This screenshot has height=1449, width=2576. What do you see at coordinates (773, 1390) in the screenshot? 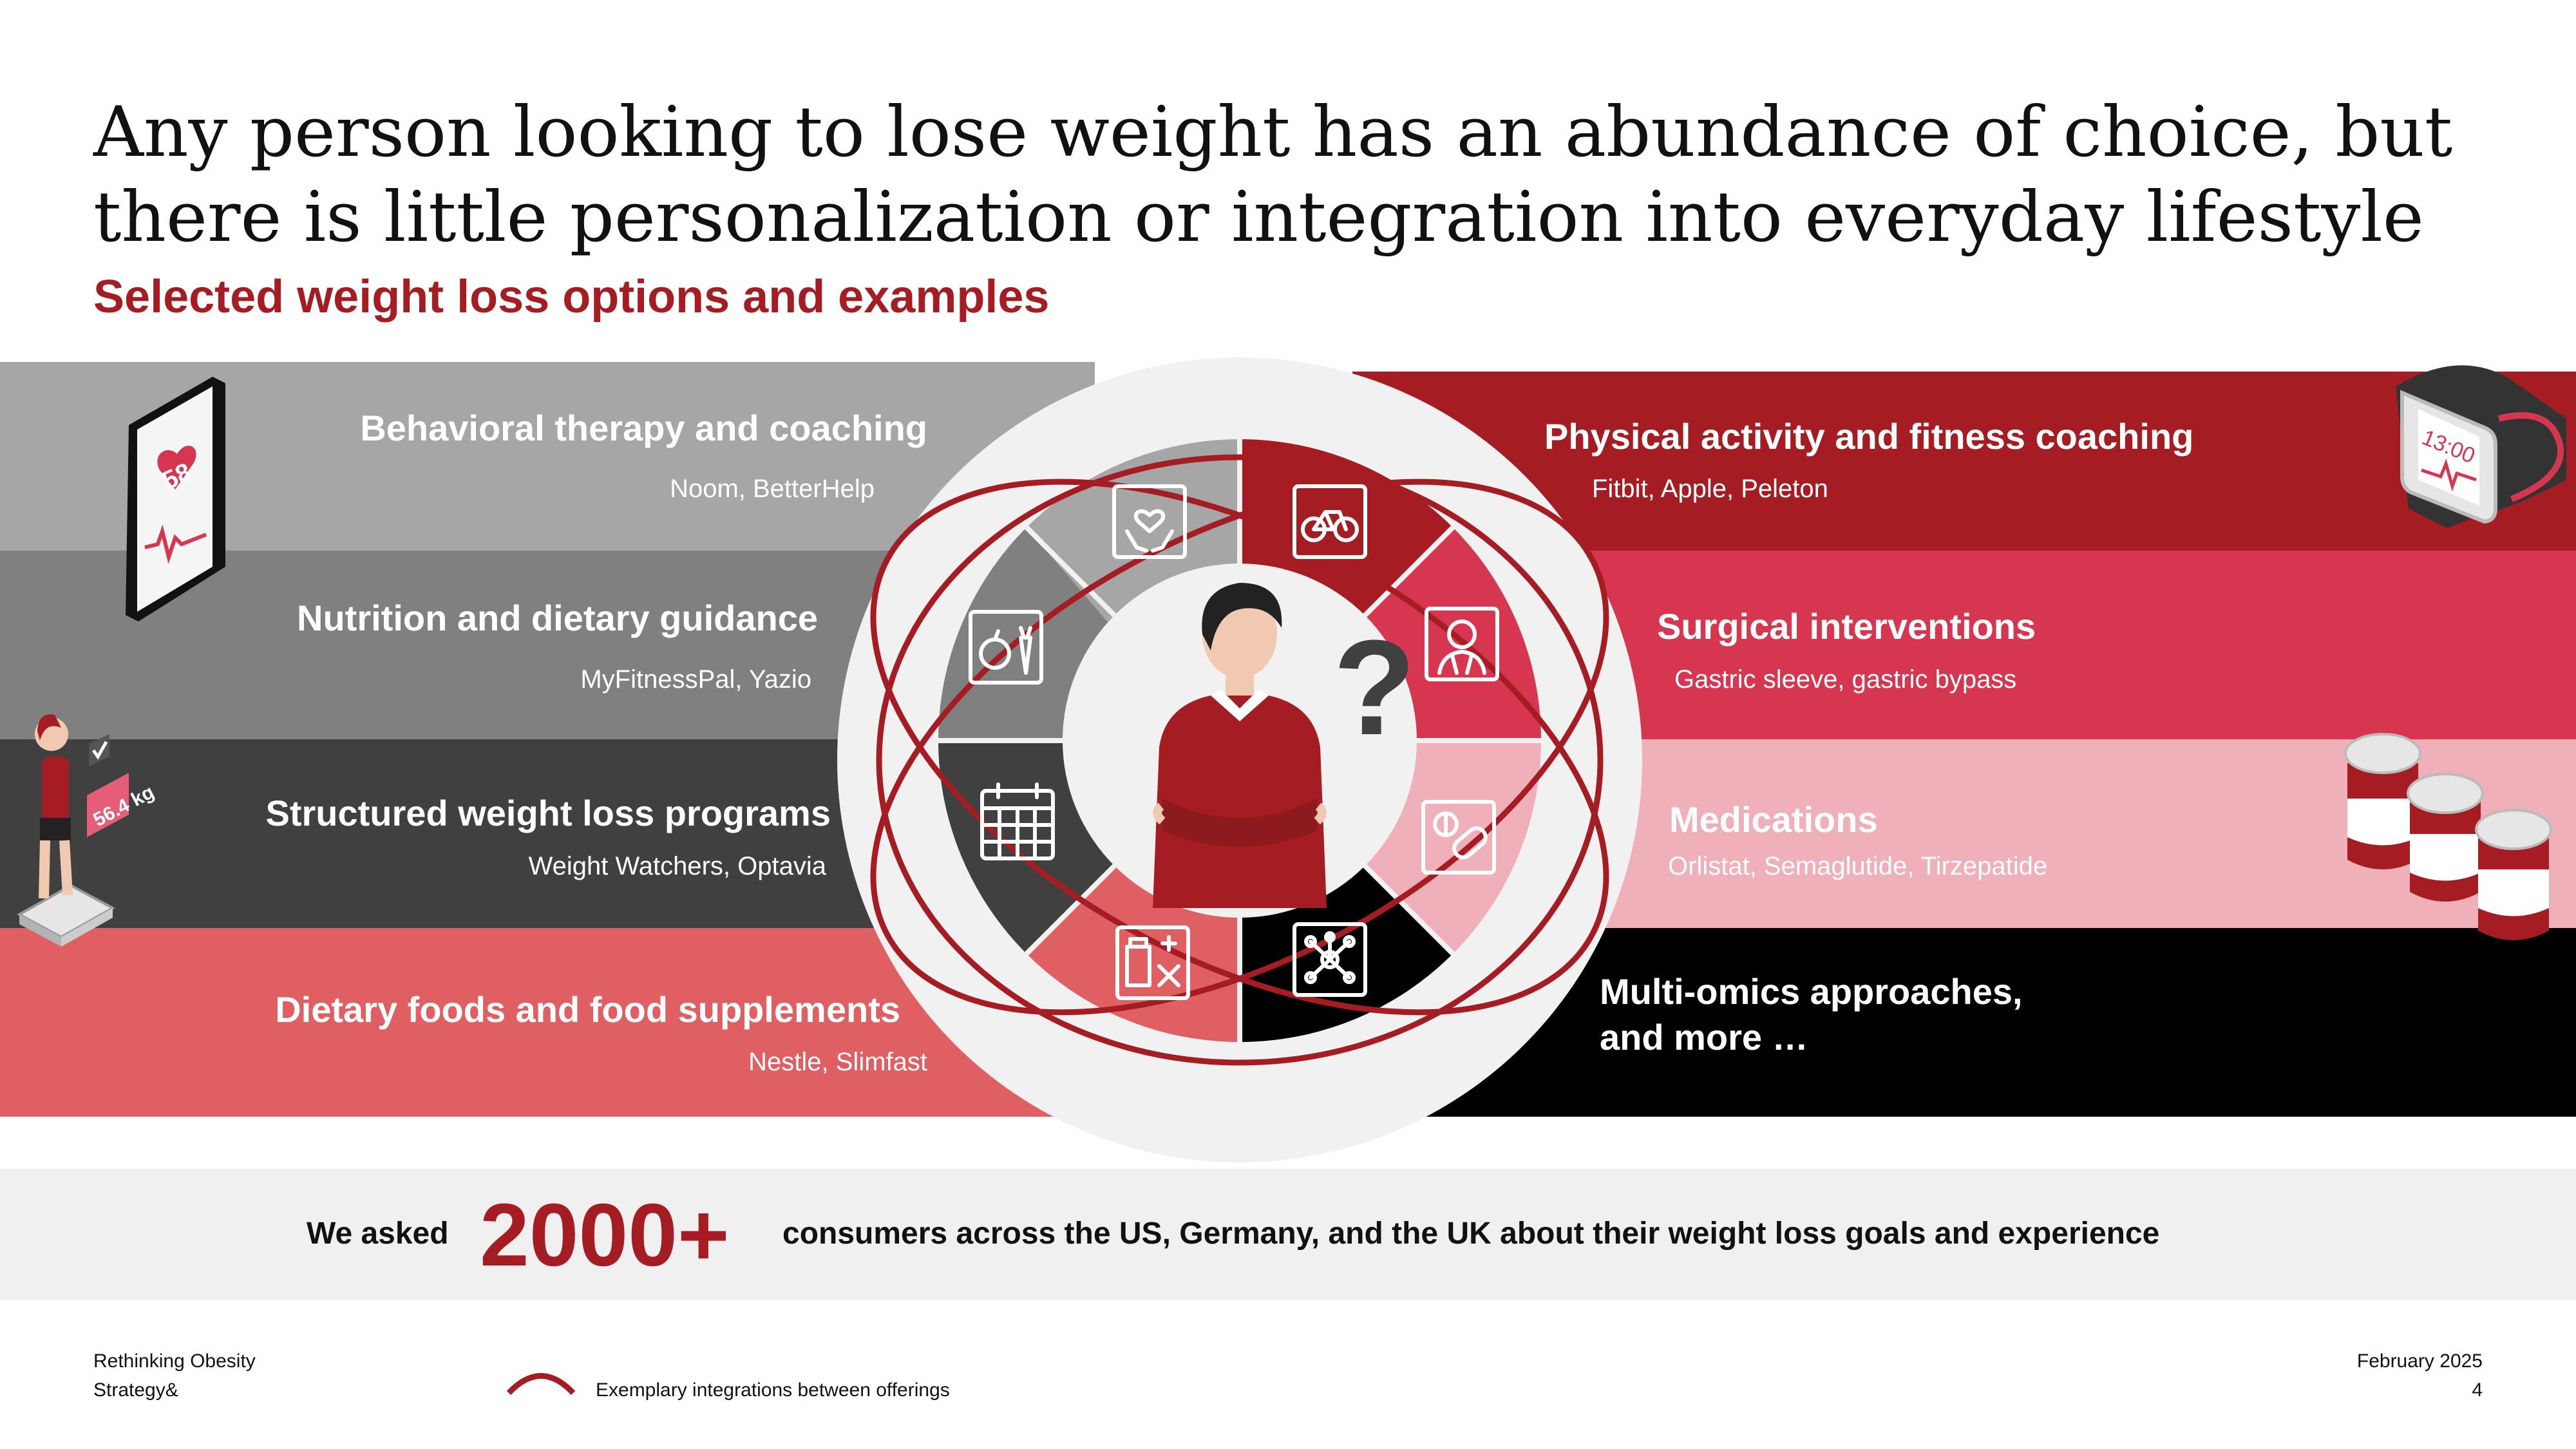
I see `footer-legend-label: Exemplary integrations between offerings` at bounding box center [773, 1390].